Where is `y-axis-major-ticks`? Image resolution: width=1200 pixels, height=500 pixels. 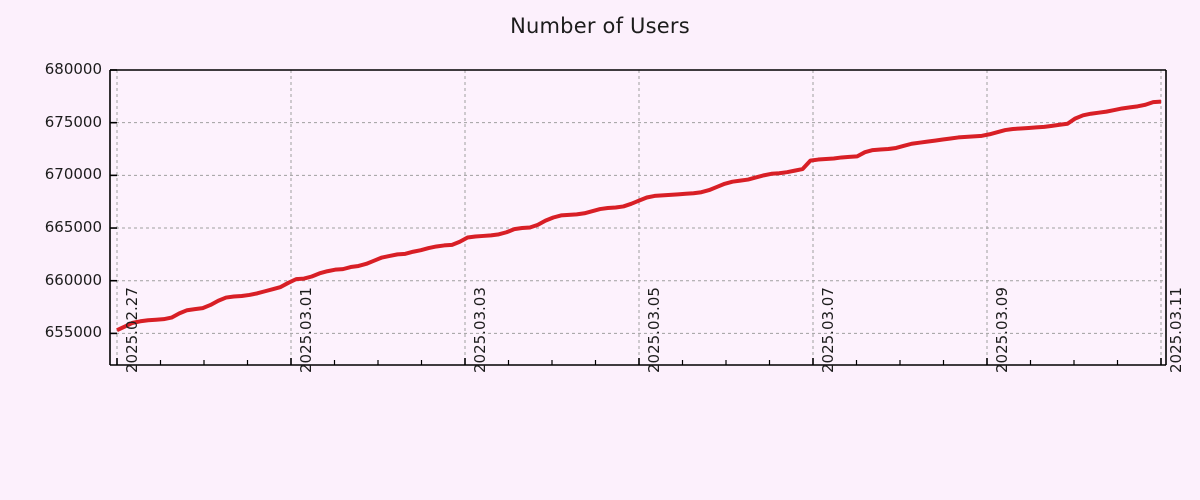
y-axis-major-ticks is located at coordinates (113, 202).